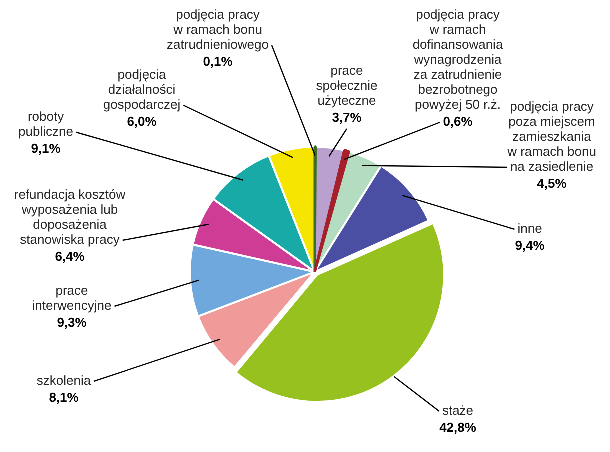 The height and width of the screenshot is (452, 610). Describe the element at coordinates (552, 184) in the screenshot. I see `data-label: 4,5%` at that location.